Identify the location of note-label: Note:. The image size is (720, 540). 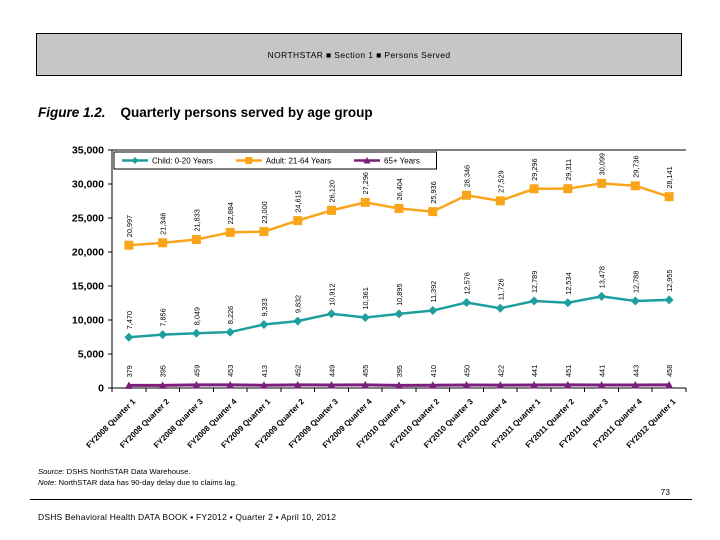
(47, 482).